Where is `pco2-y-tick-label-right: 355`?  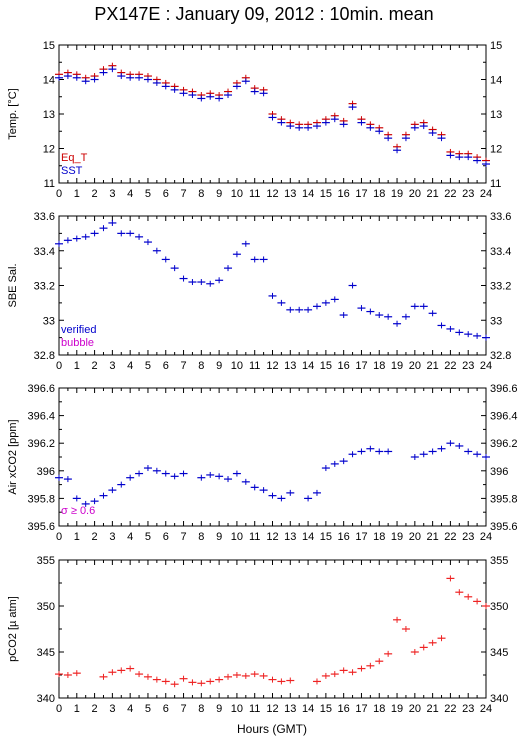 pco2-y-tick-label-right: 355 is located at coordinates (499, 561).